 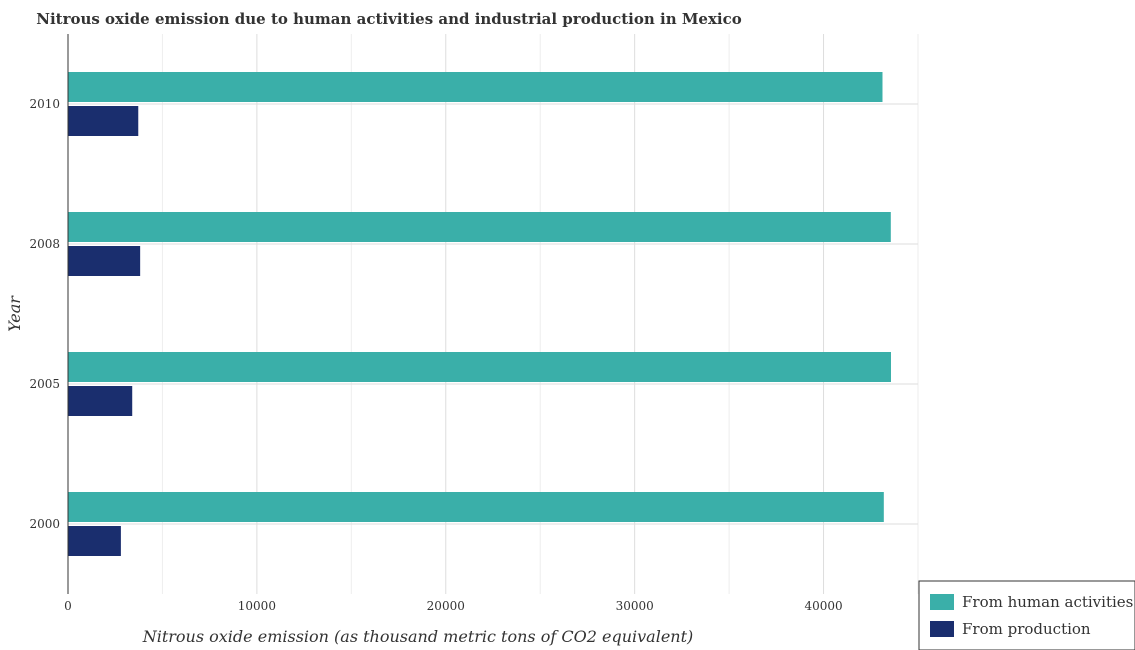 I want to click on x-tick-label: 0, so click(x=68, y=606).